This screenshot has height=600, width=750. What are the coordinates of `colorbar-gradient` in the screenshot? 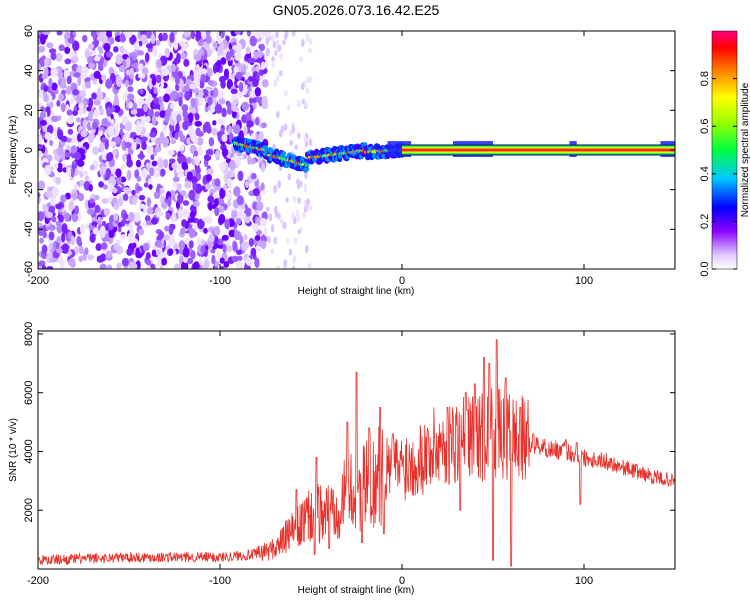 It's located at (724, 150).